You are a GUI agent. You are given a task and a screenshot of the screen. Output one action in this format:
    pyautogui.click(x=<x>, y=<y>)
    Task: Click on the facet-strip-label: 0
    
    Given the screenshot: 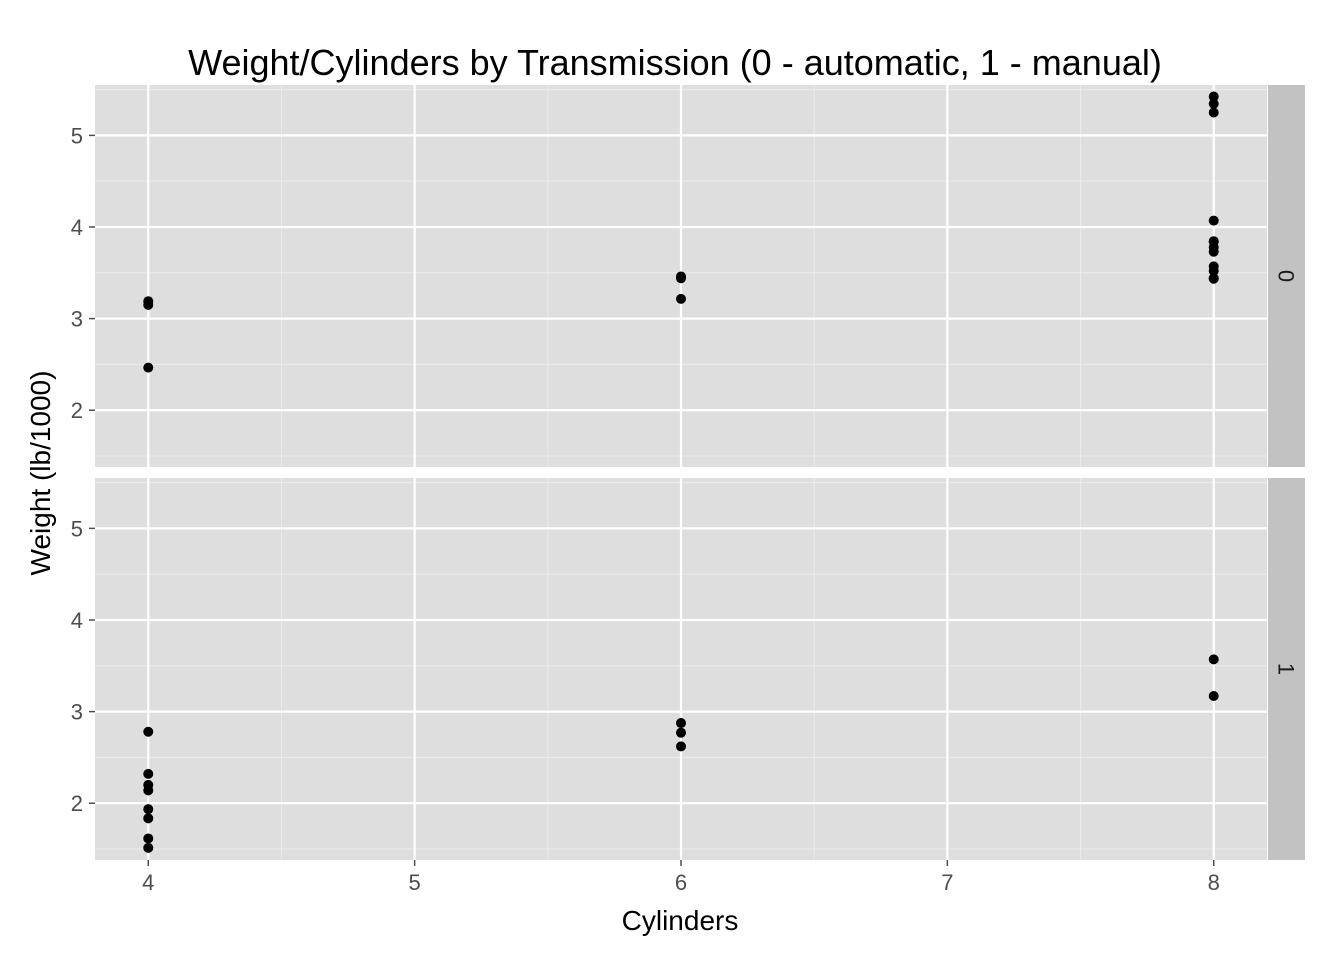 What is the action you would take?
    pyautogui.click(x=1286, y=276)
    